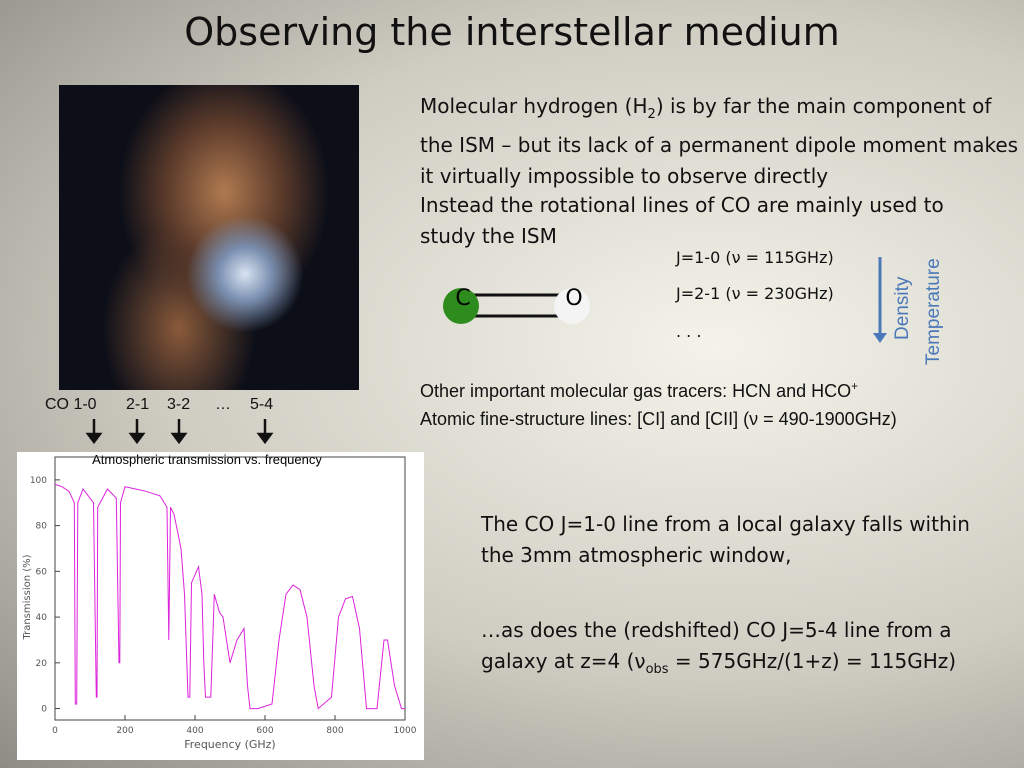 This screenshot has height=768, width=1024. What do you see at coordinates (194, 731) in the screenshot?
I see `x-tick-label: 400` at bounding box center [194, 731].